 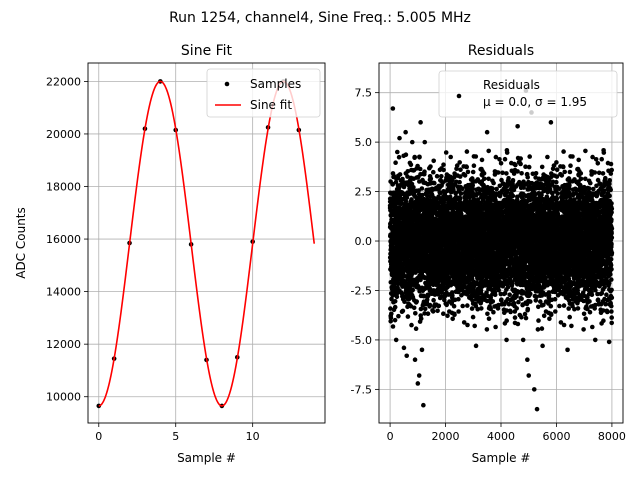 What do you see at coordinates (175, 436) in the screenshot?
I see `x-tick-label: 5` at bounding box center [175, 436].